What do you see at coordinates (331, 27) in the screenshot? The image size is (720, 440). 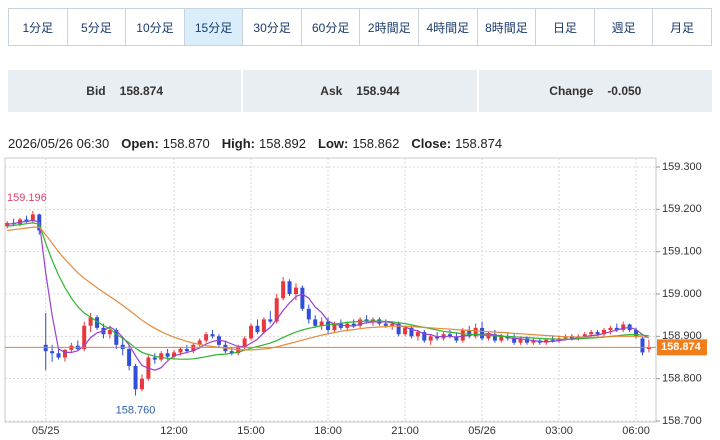 I see `timeframe-tab: 60分足` at bounding box center [331, 27].